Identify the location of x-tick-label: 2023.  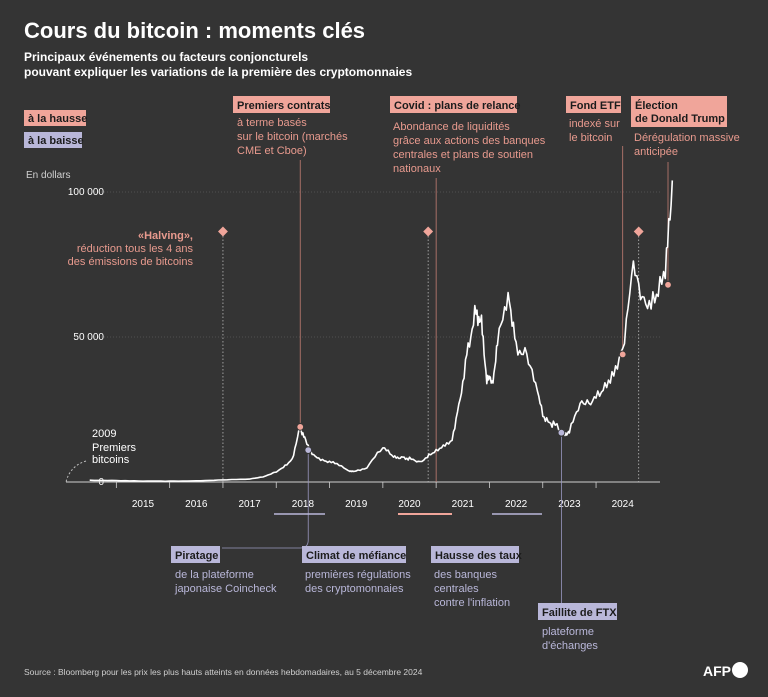
(569, 504).